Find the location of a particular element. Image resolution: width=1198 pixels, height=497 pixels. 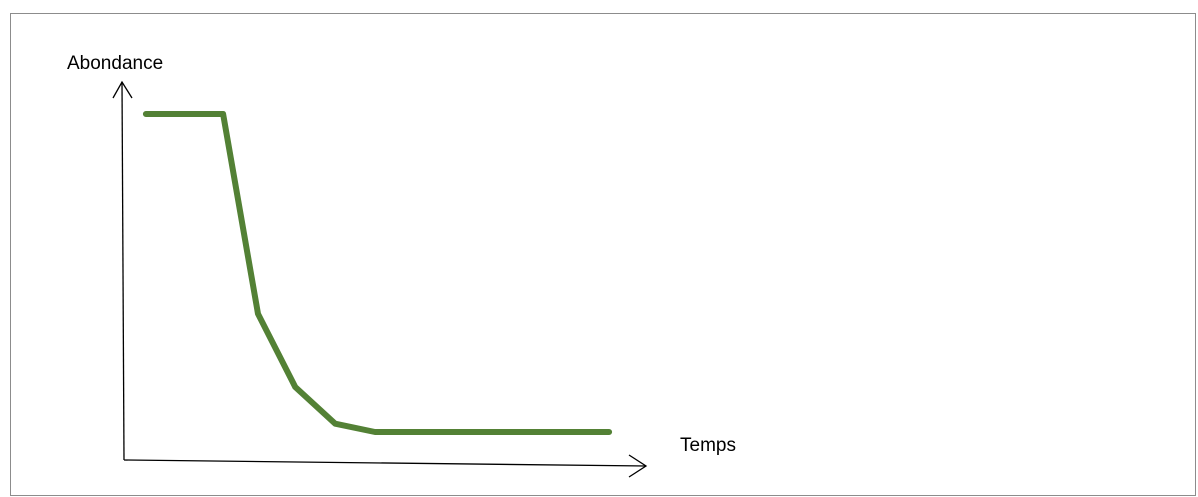

y-axis-label: Abondance is located at coordinates (115, 63).